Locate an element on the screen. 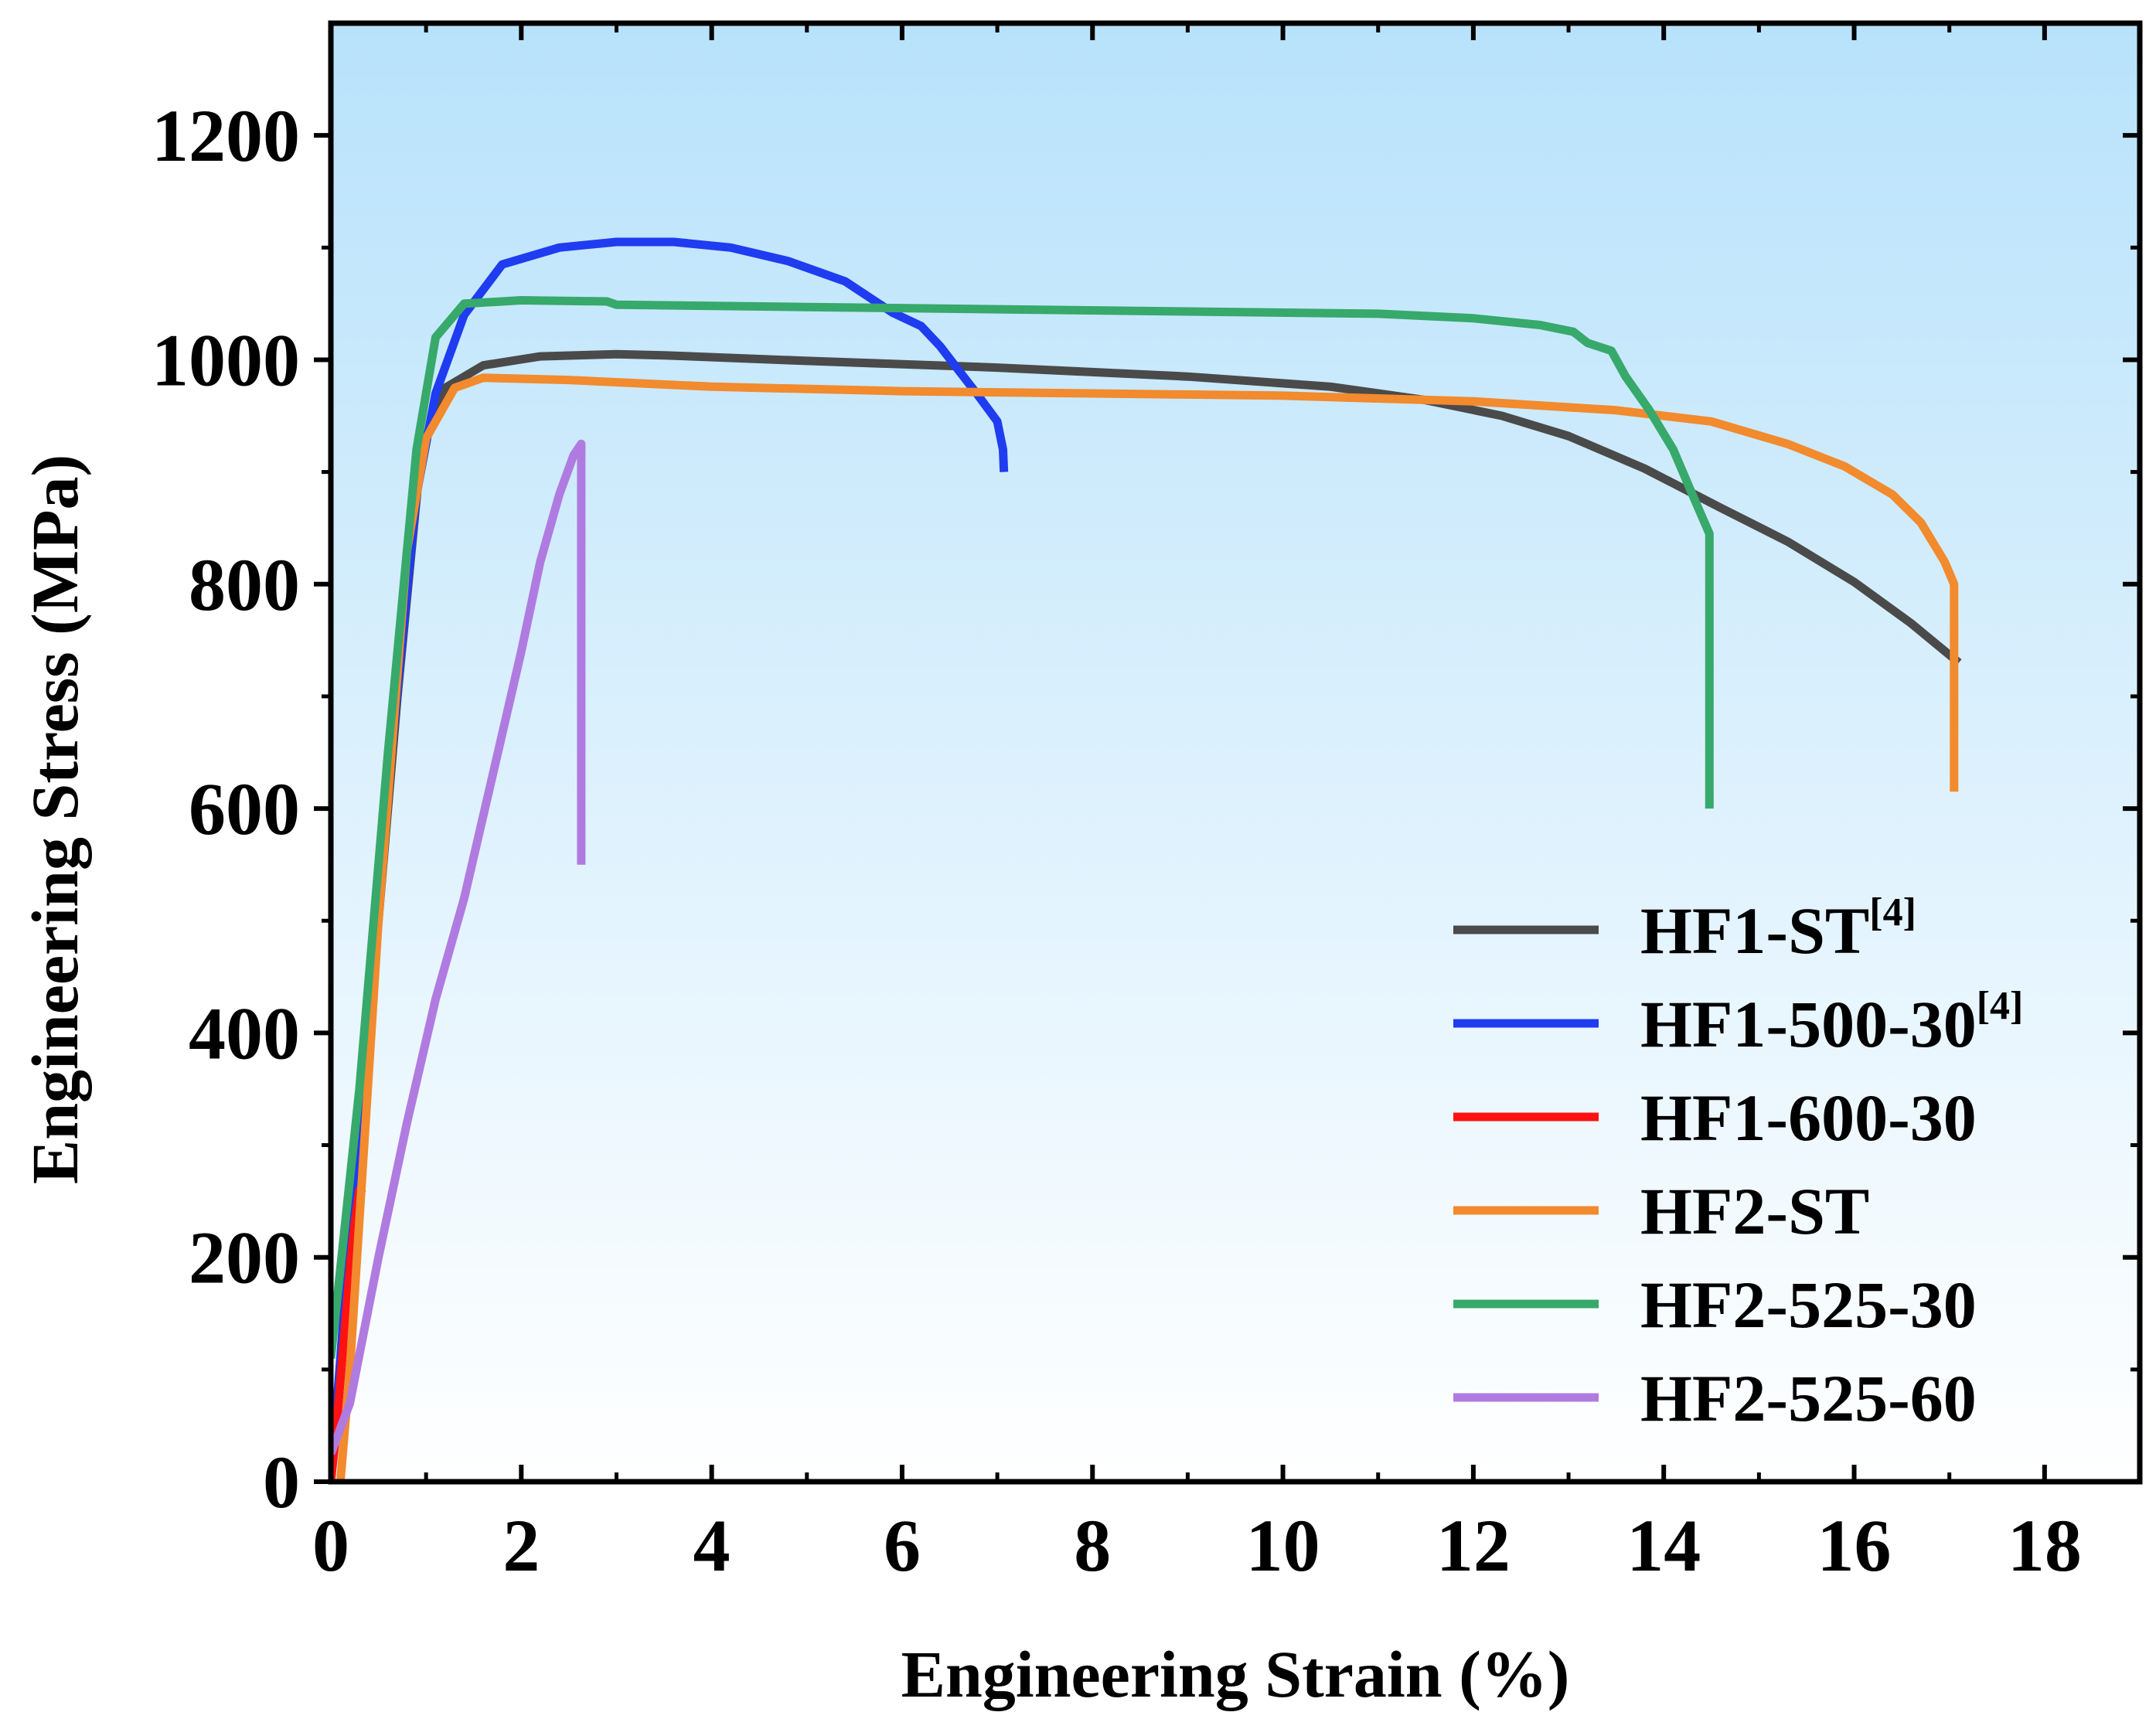 The width and height of the screenshot is (2156, 1719). legend-label-hf2-525-60: HF2-525-60 is located at coordinates (1808, 1398).